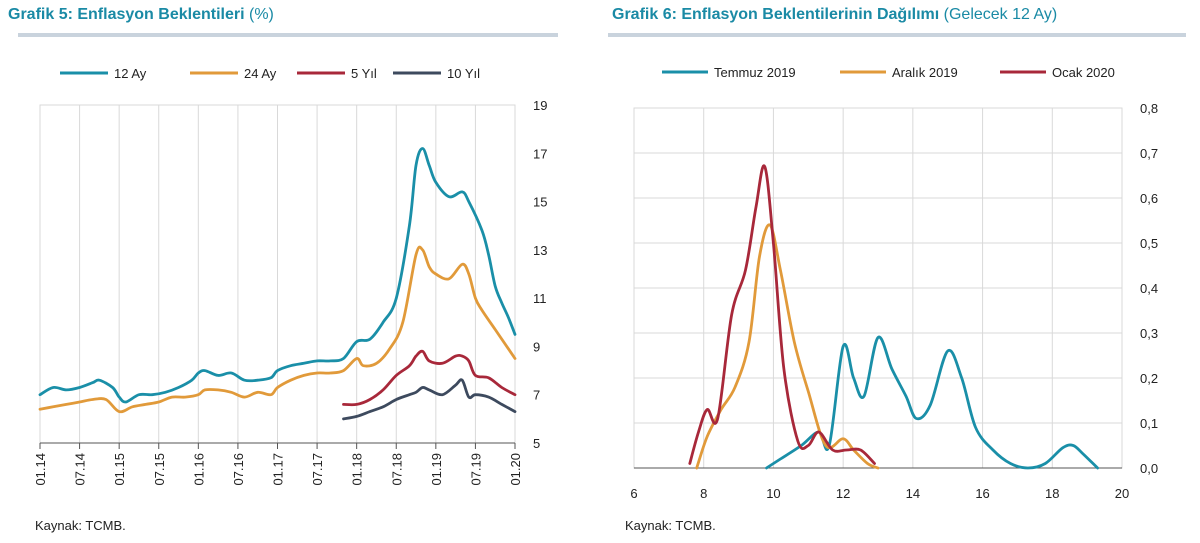 This screenshot has height=543, width=1200. Describe the element at coordinates (536, 346) in the screenshot. I see `y-tick-label: 9` at that location.